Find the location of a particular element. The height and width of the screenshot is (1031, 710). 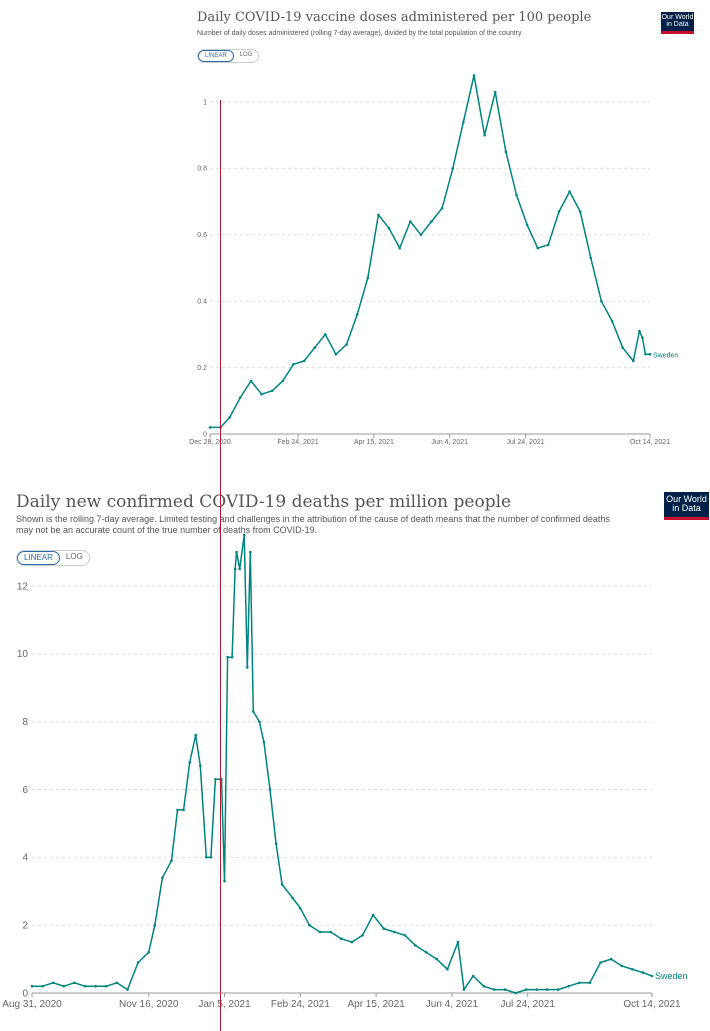

chart1-y-tick-label: 0 is located at coordinates (205, 434).